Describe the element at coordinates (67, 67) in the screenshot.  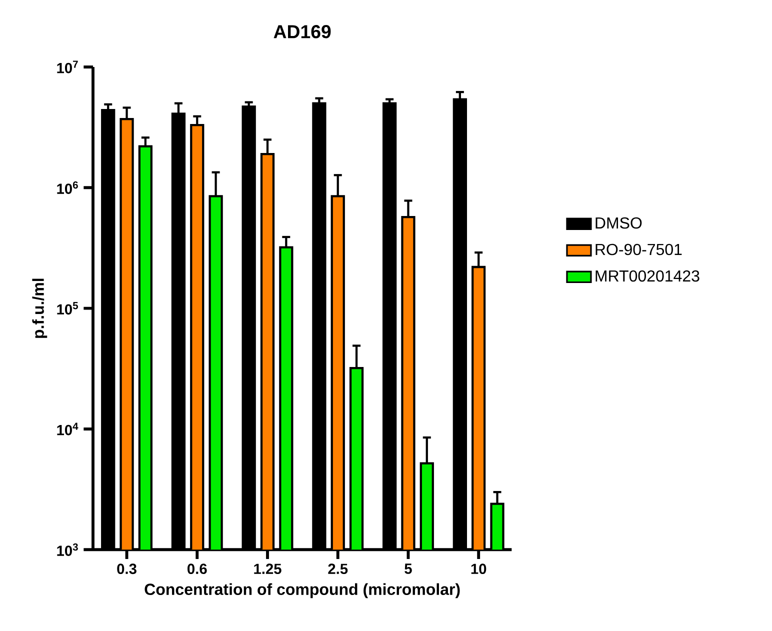
I see `y-tick-label: 10$^{7}$` at that location.